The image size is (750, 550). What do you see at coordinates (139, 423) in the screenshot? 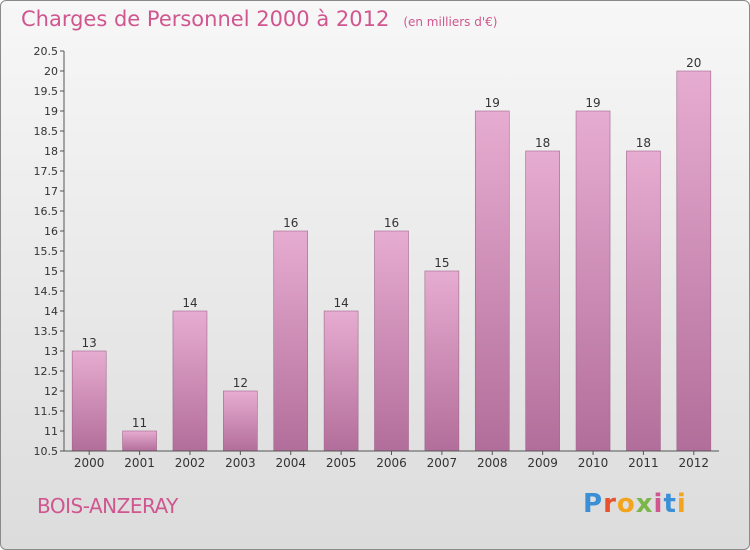
I see `value-label-2001: 11` at bounding box center [139, 423].